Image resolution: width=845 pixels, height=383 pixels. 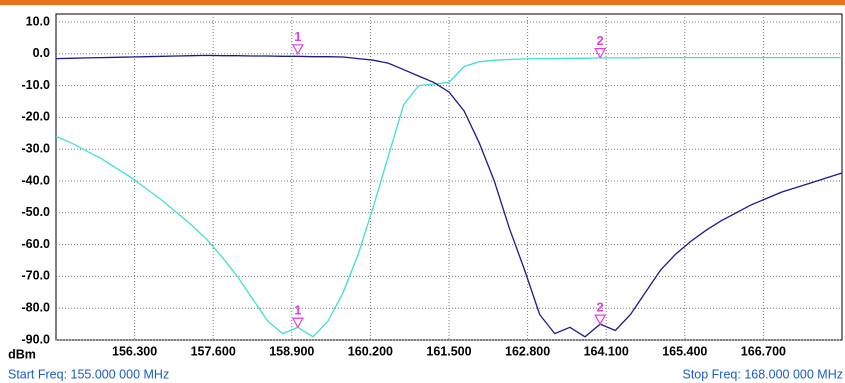 I want to click on y-tick-label: -80.0, so click(x=36, y=307).